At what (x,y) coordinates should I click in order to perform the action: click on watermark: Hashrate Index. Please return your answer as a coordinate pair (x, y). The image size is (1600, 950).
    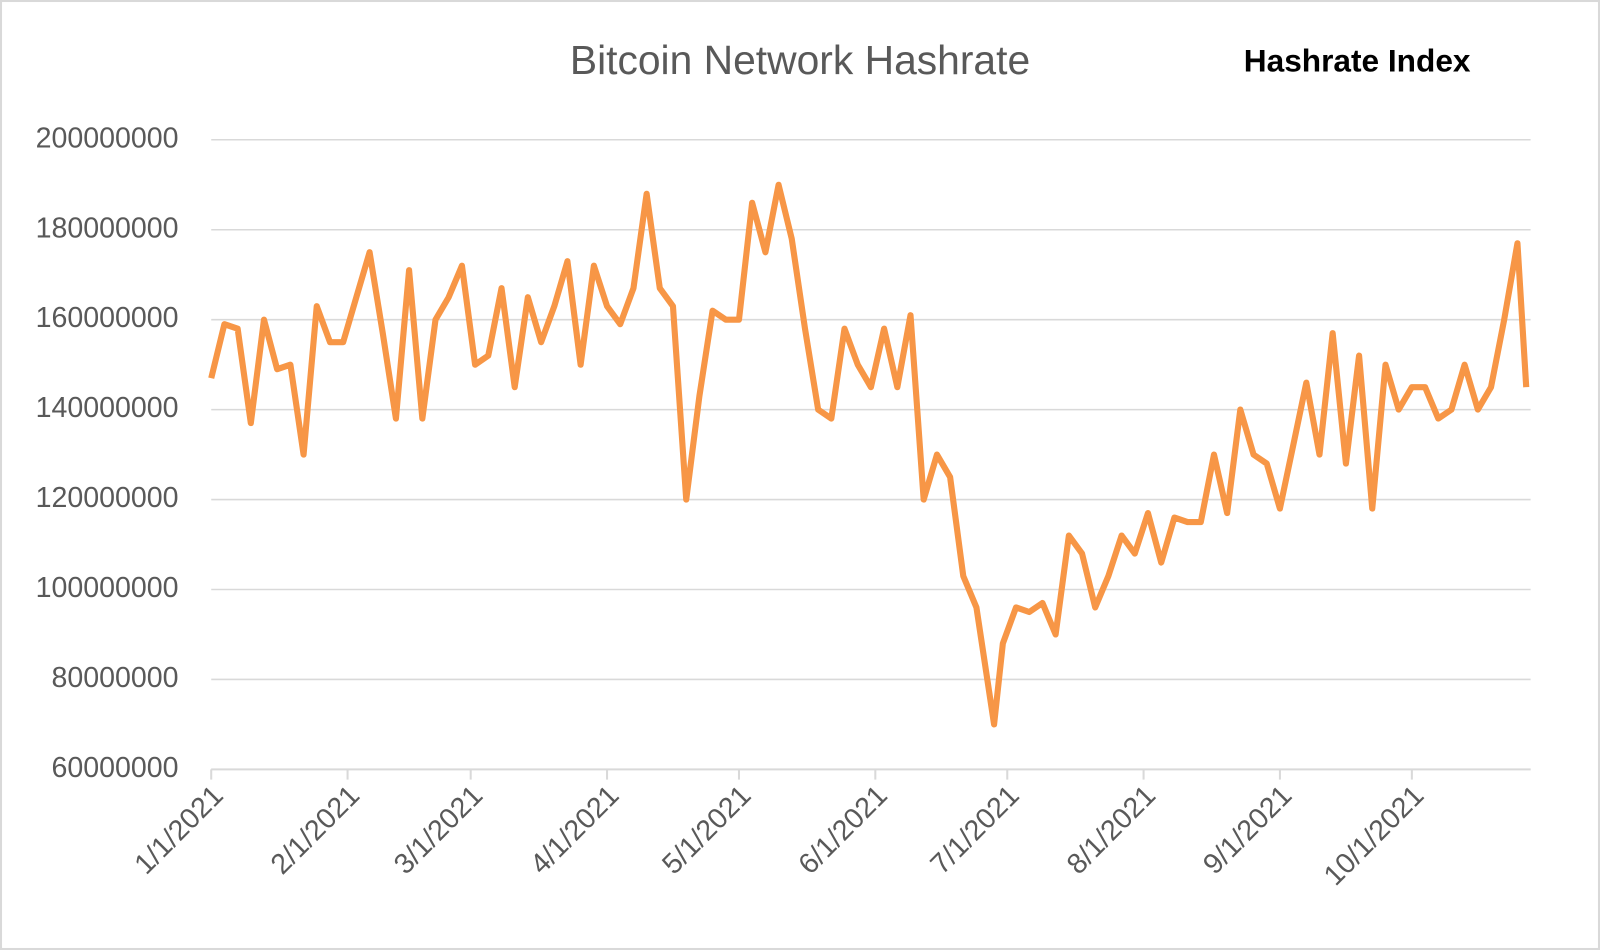
    Looking at the image, I should click on (1357, 61).